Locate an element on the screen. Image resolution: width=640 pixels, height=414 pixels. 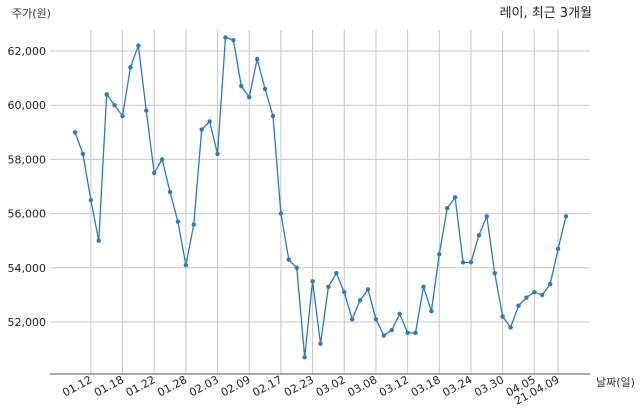
x-tick-label: 03.08 is located at coordinates (362, 386).